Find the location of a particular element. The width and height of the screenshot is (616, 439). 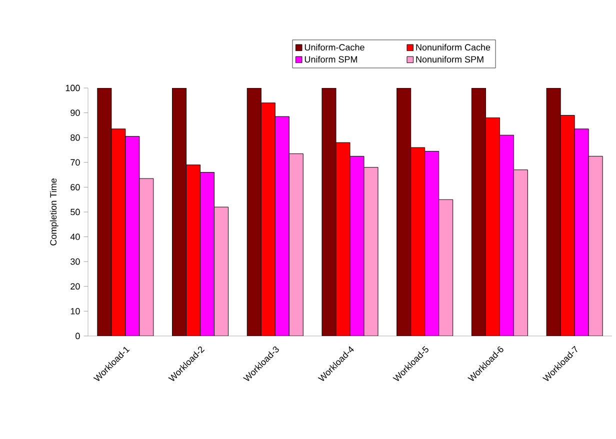

y-tick-label: 100 is located at coordinates (73, 88).